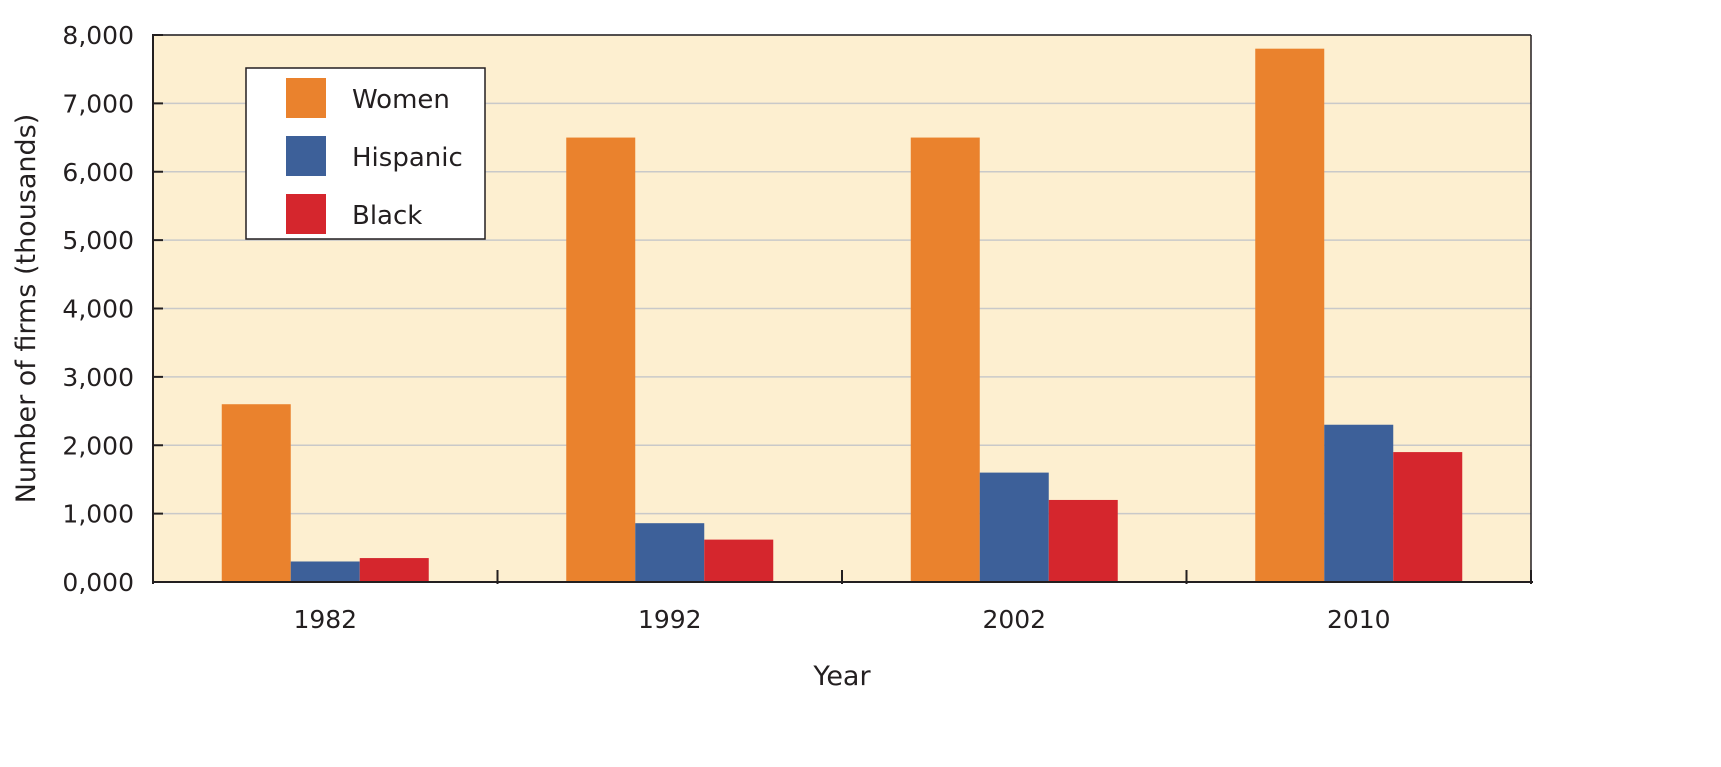 This screenshot has width=1721, height=767. What do you see at coordinates (98, 172) in the screenshot?
I see `y-tick-label: 6,000` at bounding box center [98, 172].